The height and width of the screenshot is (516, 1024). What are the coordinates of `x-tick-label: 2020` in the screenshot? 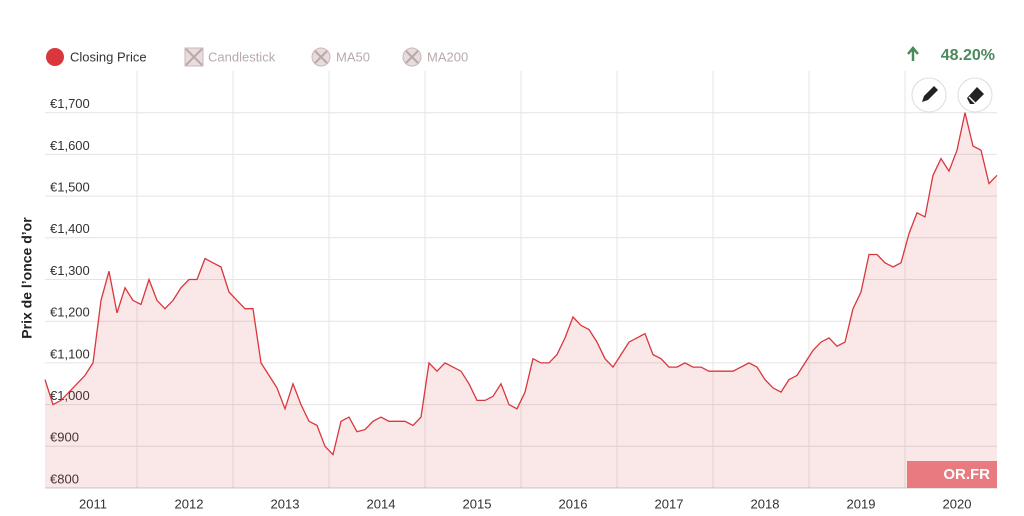 It's located at (957, 503).